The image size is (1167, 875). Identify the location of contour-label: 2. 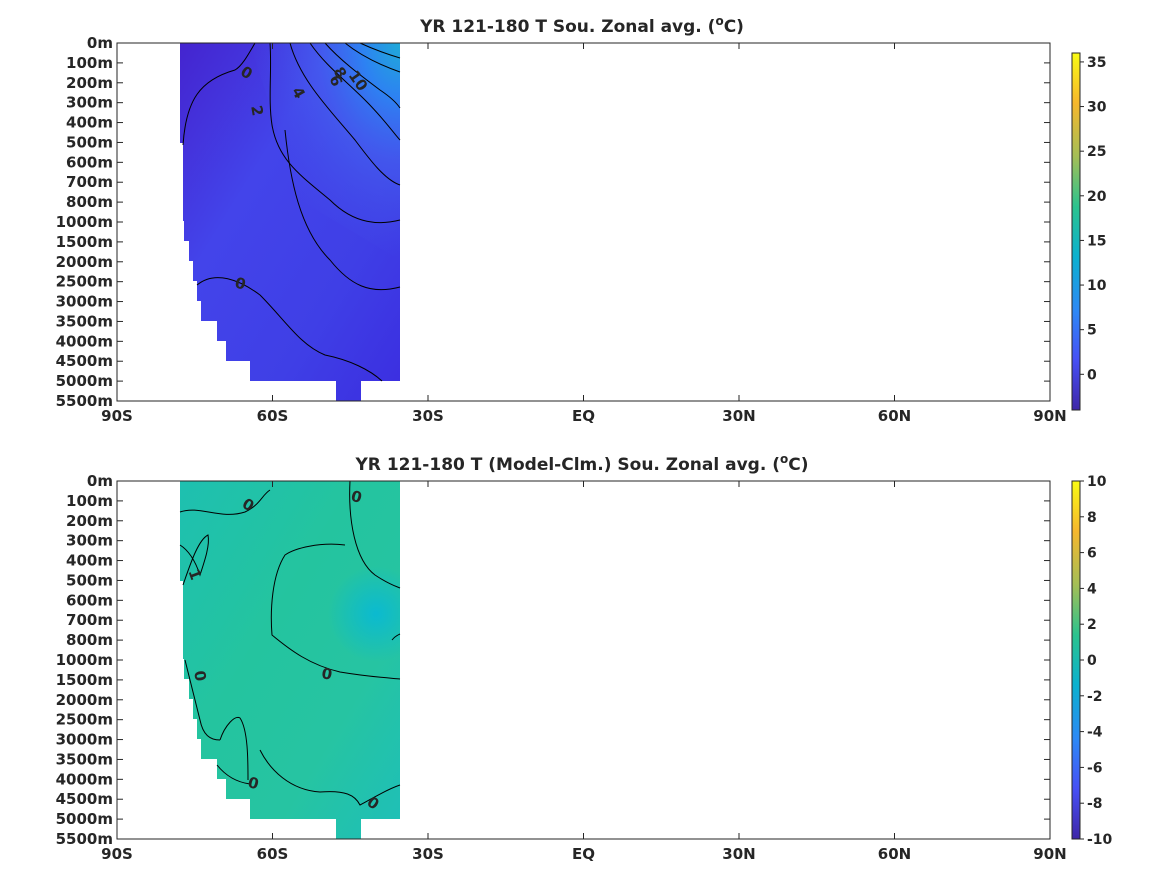
(257, 110).